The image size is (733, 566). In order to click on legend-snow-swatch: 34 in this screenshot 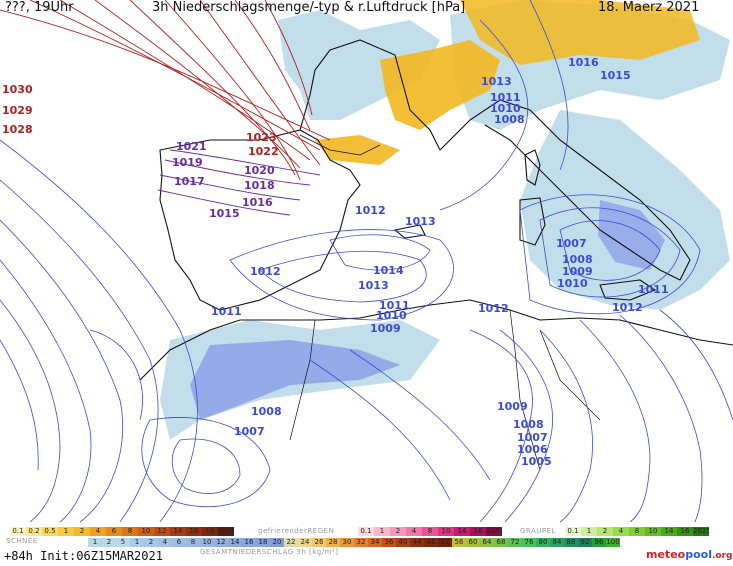, I will do `click(375, 542)`.